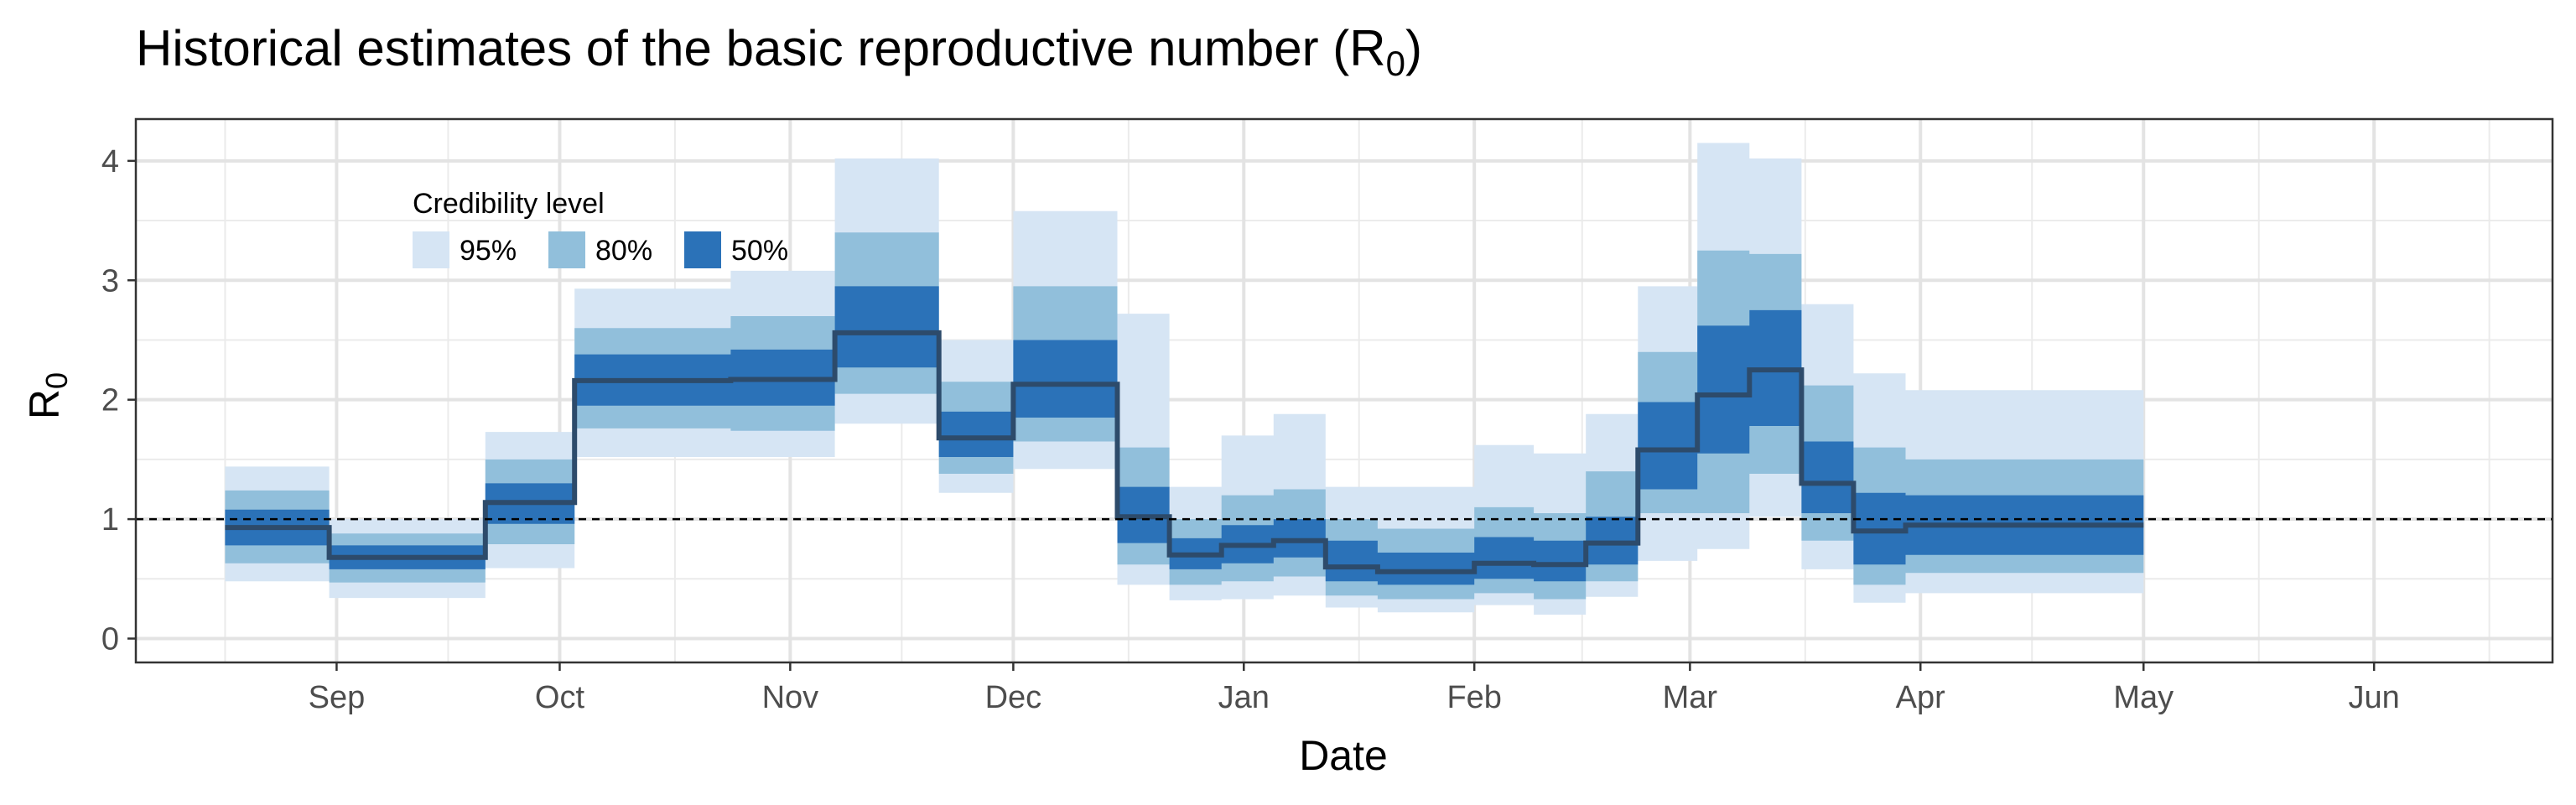 The height and width of the screenshot is (805, 2576). I want to click on x-tick-label: Dec, so click(1013, 697).